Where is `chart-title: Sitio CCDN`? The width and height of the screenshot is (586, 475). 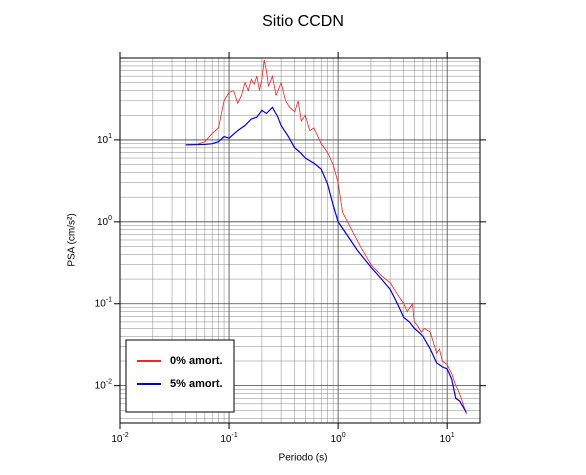
chart-title: Sitio CCDN is located at coordinates (303, 21).